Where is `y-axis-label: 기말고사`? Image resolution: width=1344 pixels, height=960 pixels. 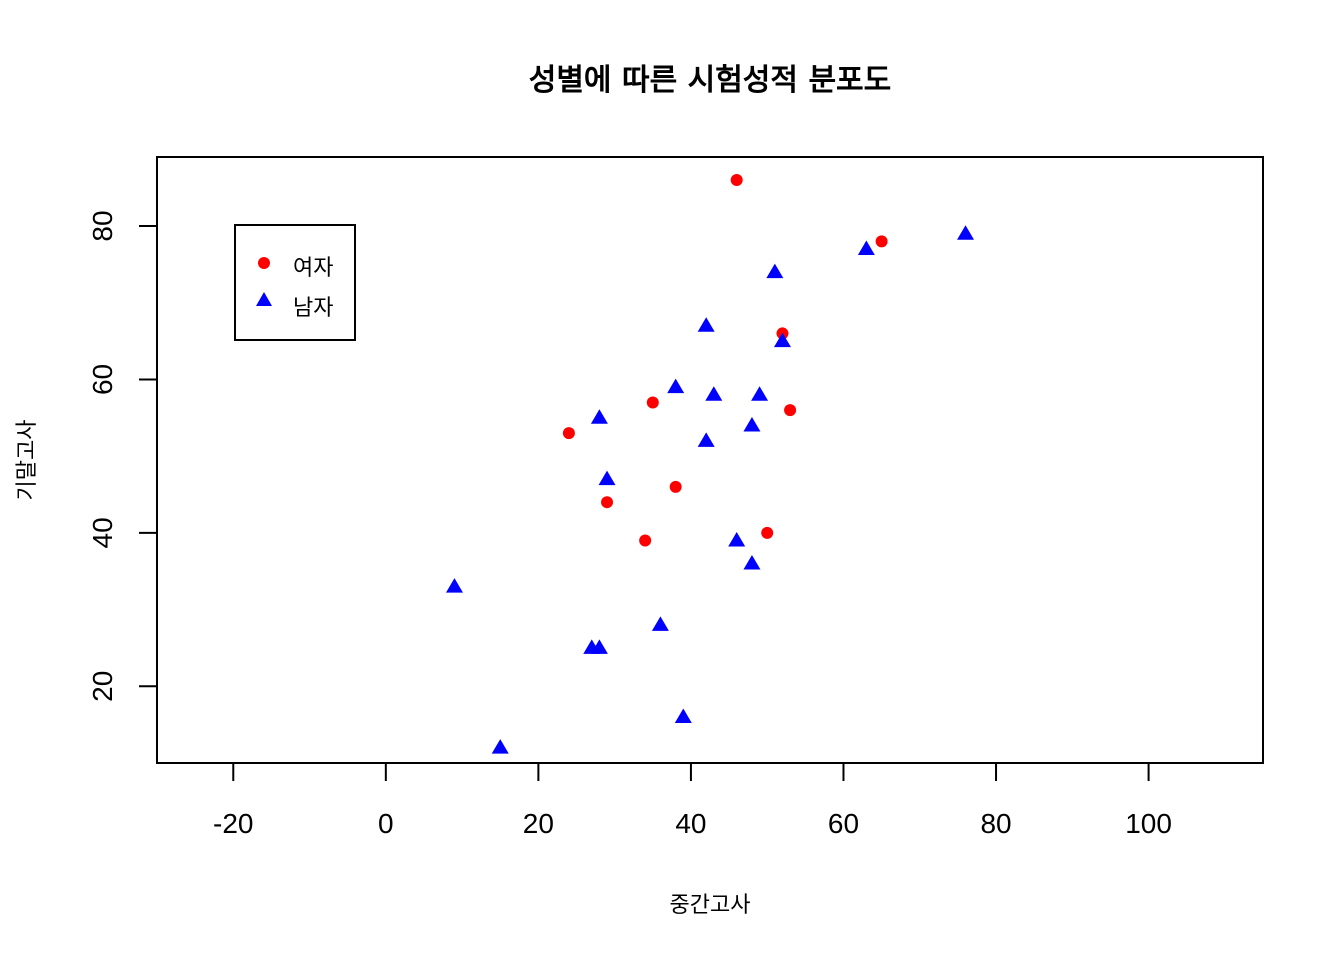
y-axis-label: 기말고사 is located at coordinates (27, 460).